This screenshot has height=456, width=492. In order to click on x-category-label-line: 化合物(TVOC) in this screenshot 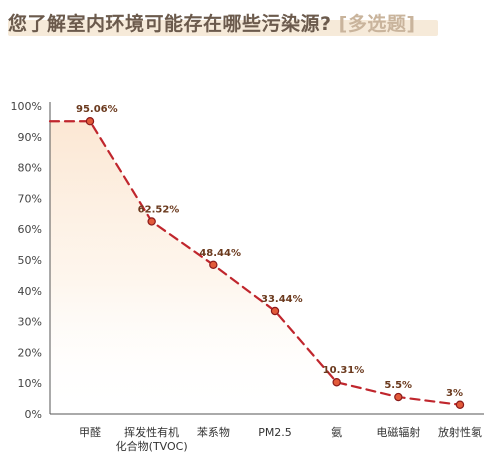, I will do `click(152, 446)`.